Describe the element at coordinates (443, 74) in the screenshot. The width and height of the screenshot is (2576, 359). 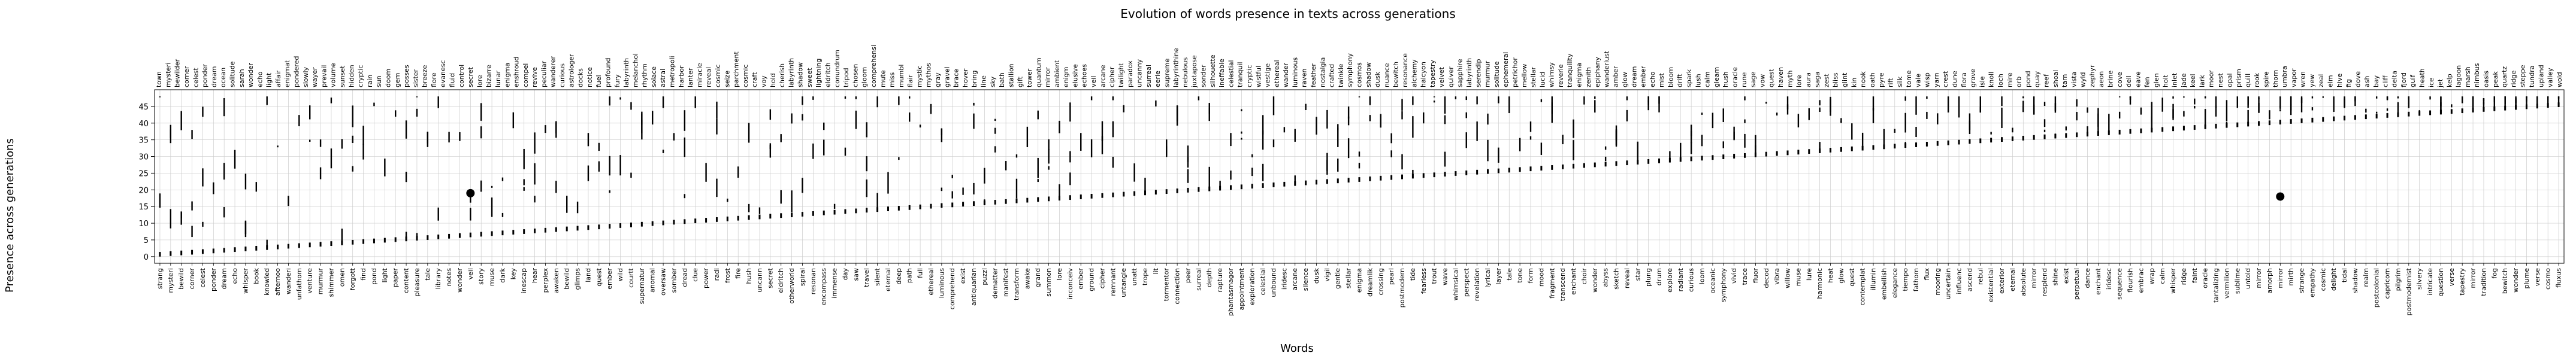
I see `top-tick-label: evanesc` at that location.